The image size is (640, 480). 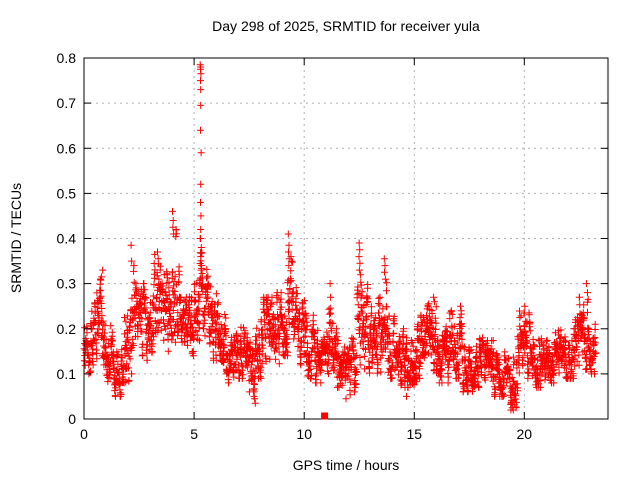 I want to click on y-tick-label: 0.8, so click(x=67, y=58).